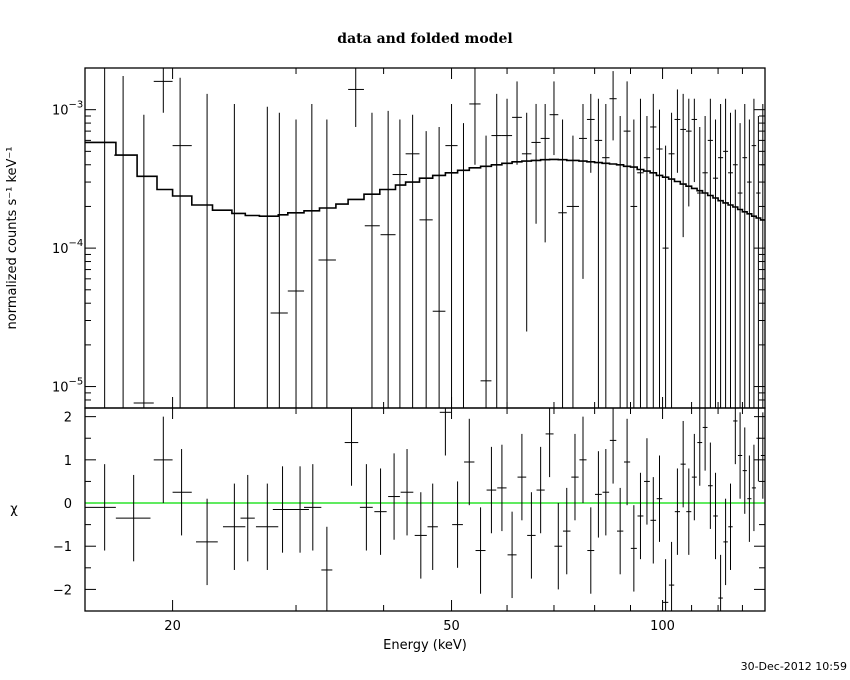  Describe the element at coordinates (67, 386) in the screenshot. I see `y-tick-label: 10⁻⁵` at that location.